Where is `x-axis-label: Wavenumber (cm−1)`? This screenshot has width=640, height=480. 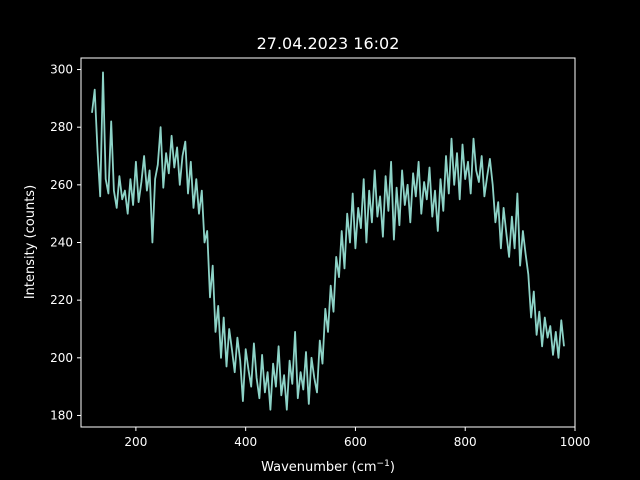
x-axis-label: Wavenumber (cm−1) is located at coordinates (328, 467).